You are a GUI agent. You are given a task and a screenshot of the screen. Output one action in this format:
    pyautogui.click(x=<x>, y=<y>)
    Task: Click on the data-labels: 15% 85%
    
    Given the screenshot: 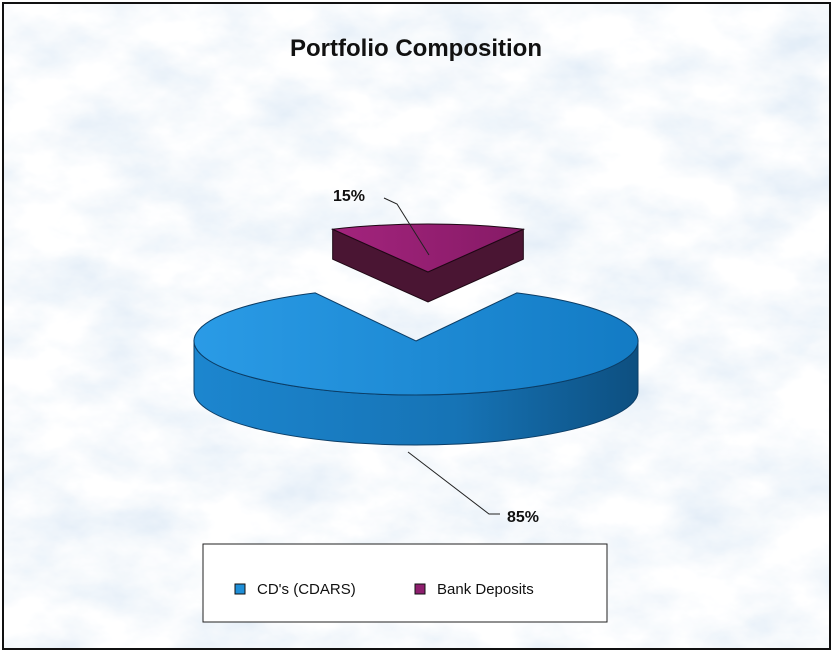 What is the action you would take?
    pyautogui.click(x=436, y=357)
    